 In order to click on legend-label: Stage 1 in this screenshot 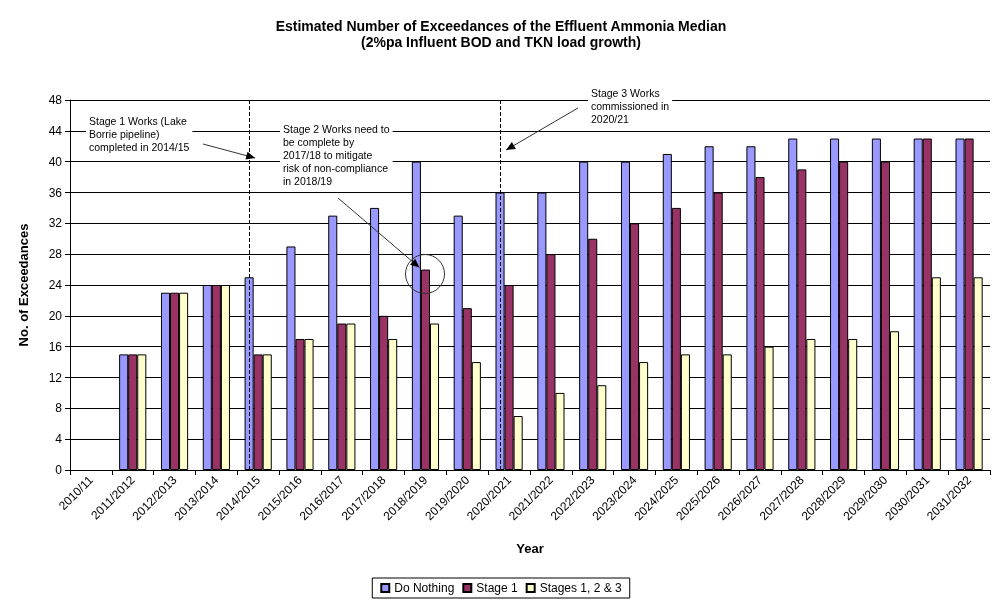, I will do `click(497, 588)`.